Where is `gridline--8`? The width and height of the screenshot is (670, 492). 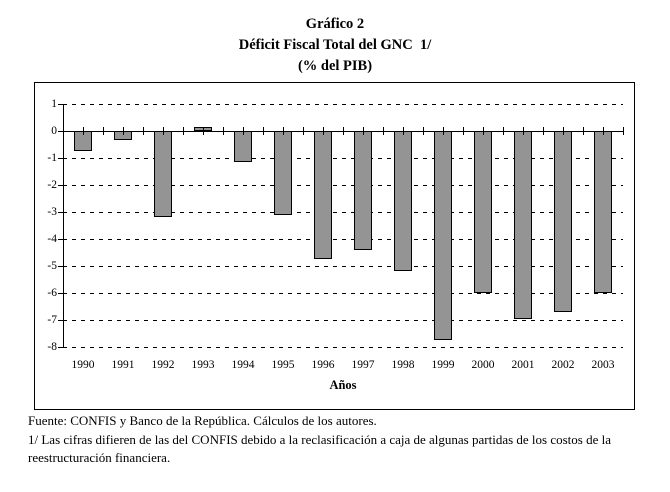 gridline--8 is located at coordinates (343, 347).